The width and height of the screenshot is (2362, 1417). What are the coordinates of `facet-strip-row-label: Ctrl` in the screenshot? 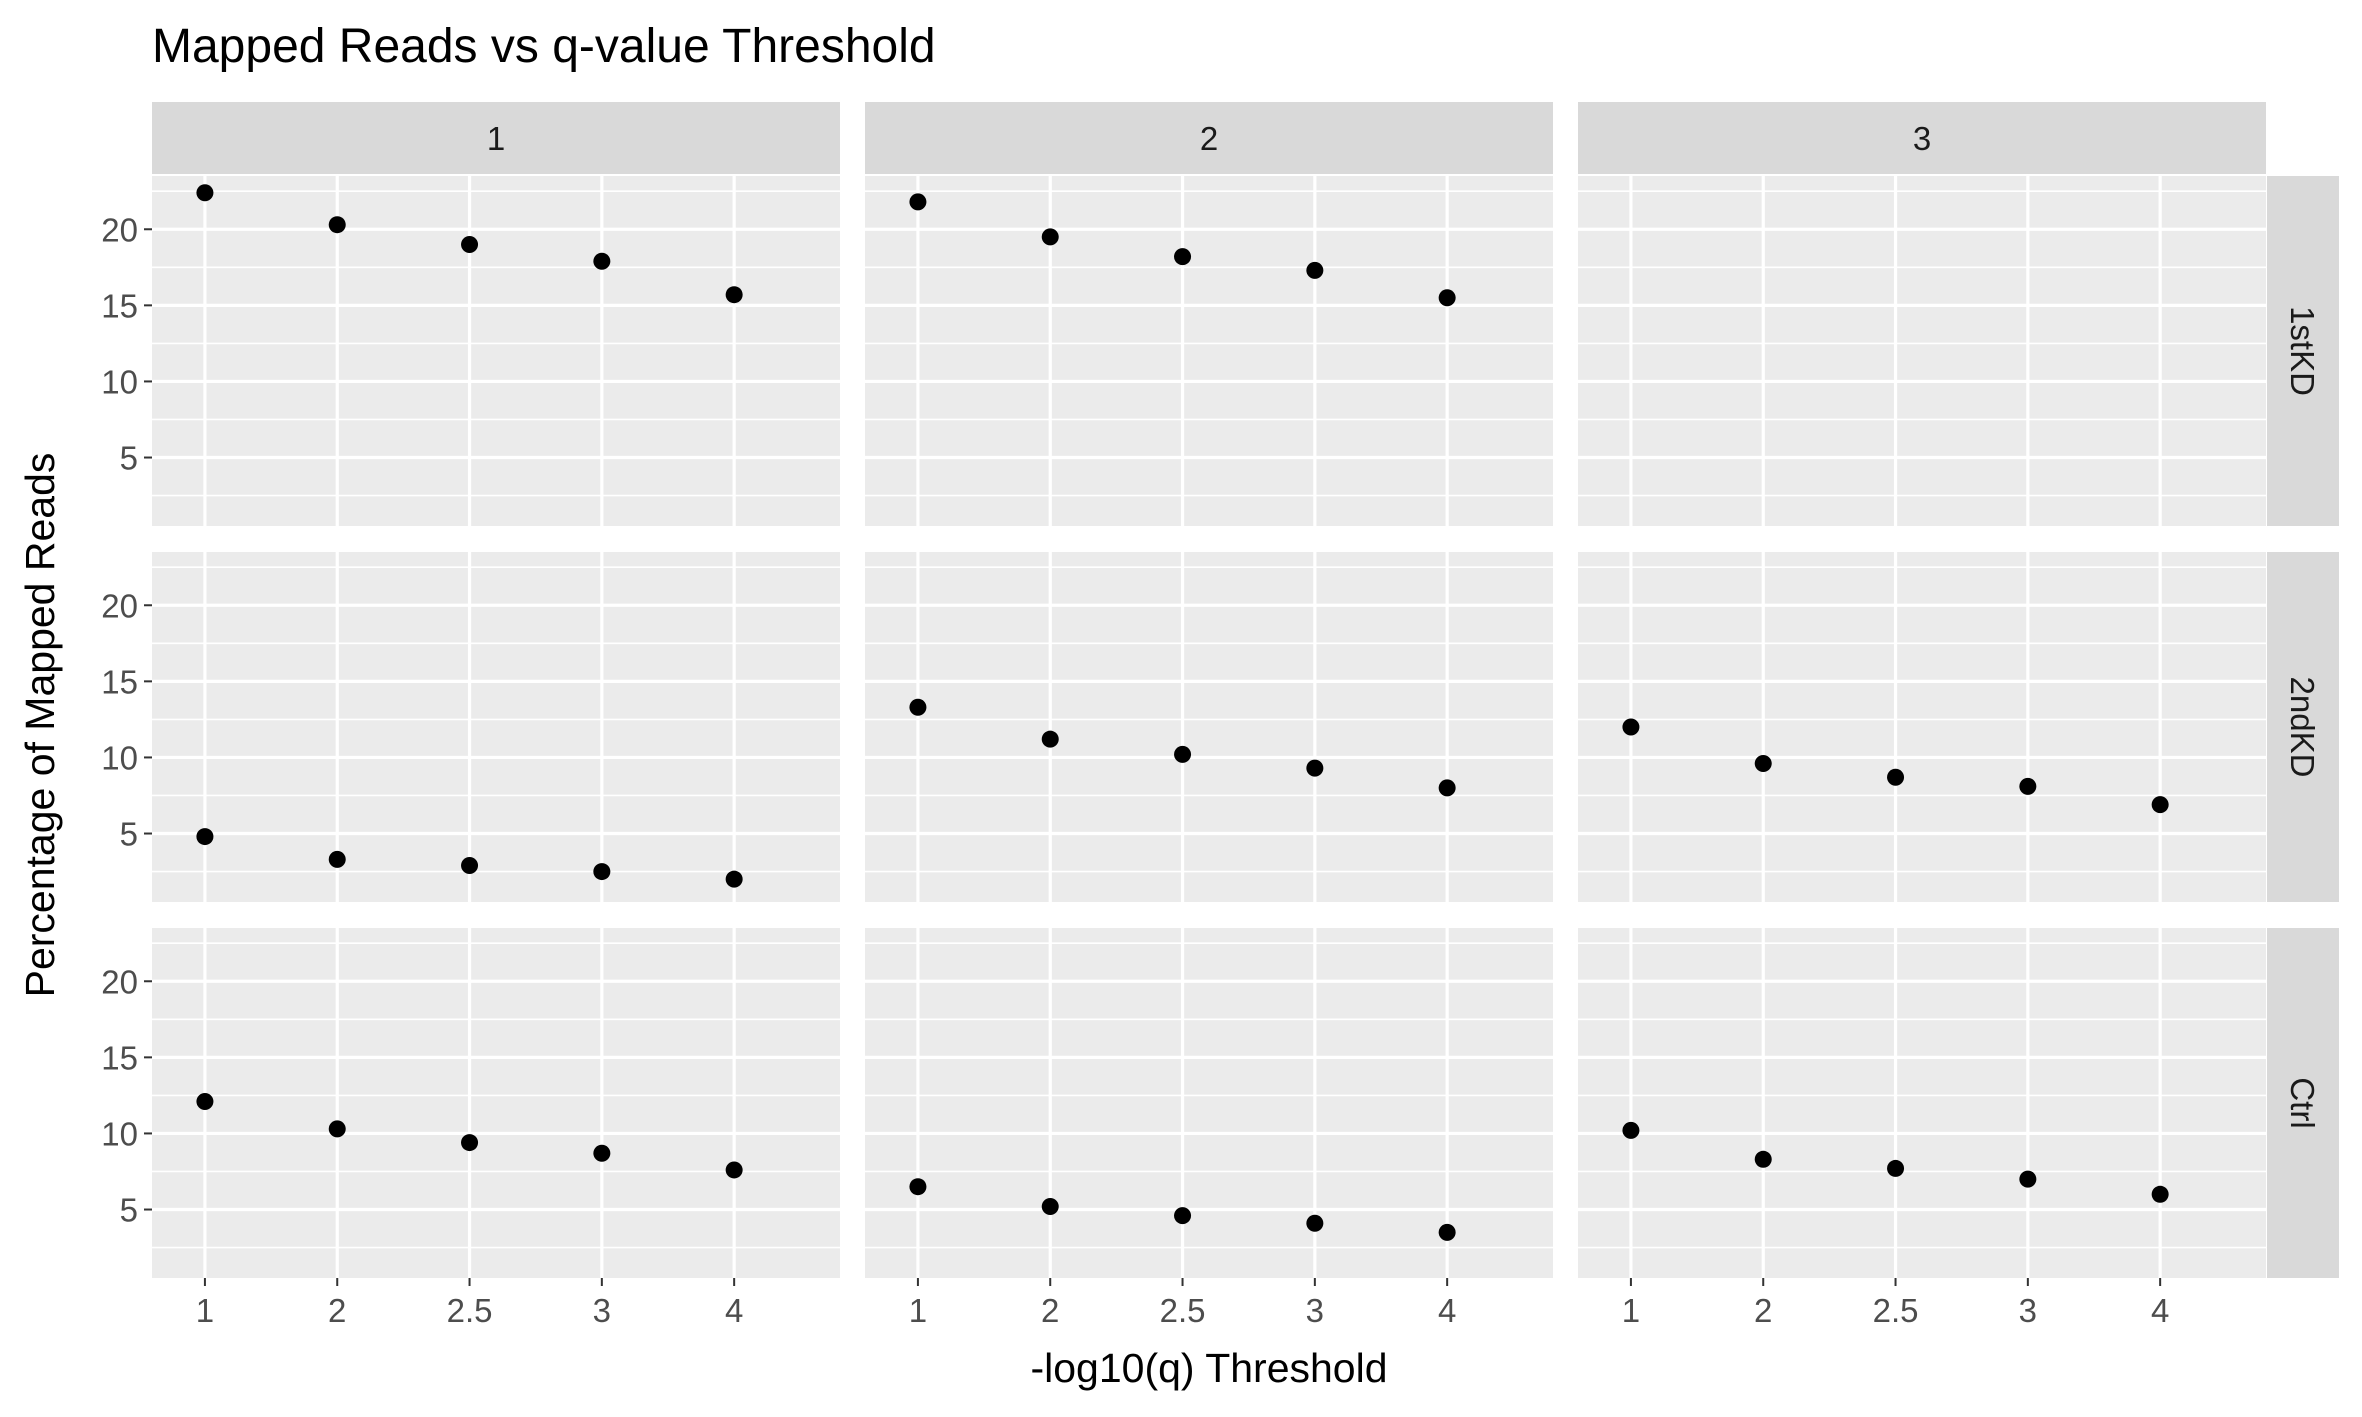 It's located at (2302, 1102).